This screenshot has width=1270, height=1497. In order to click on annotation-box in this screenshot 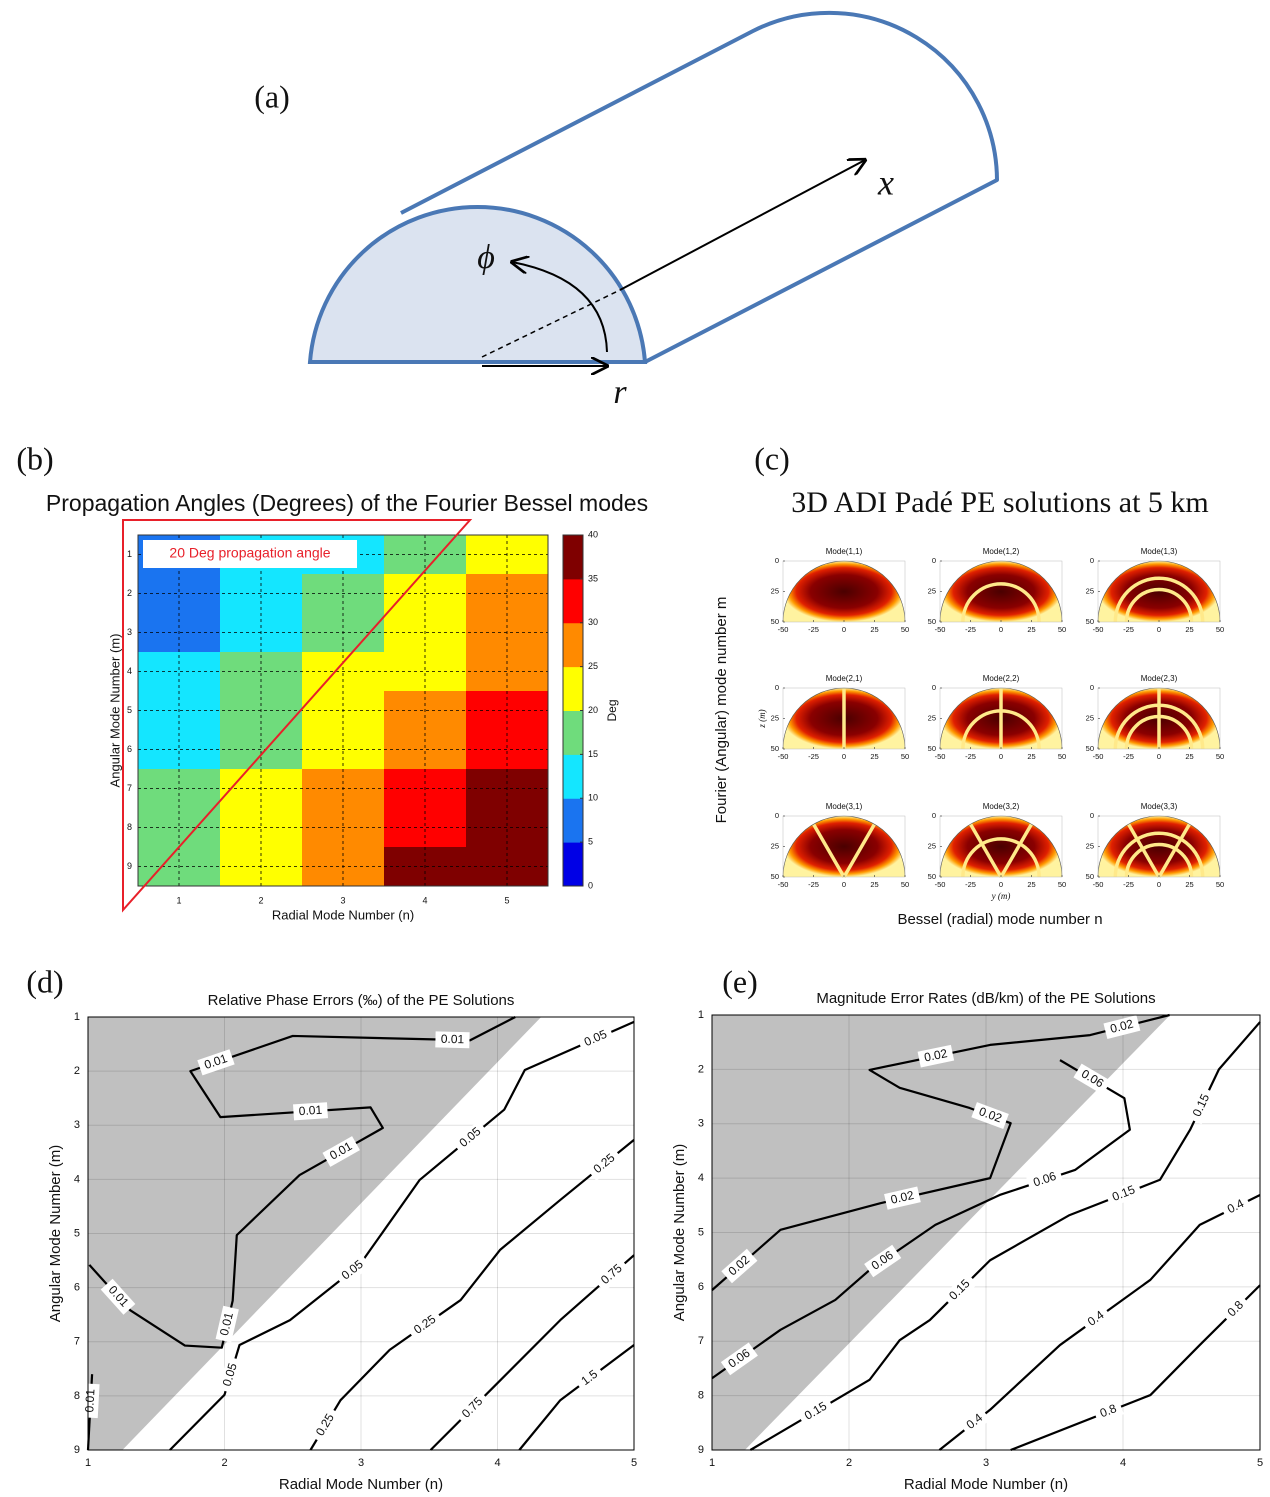, I will do `click(250, 554)`.